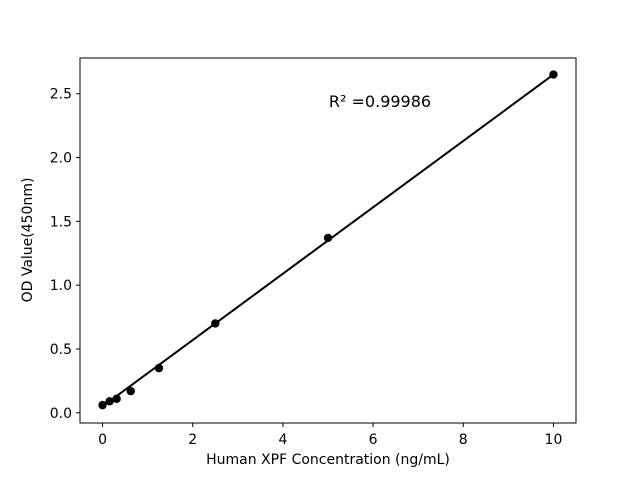 The image size is (640, 480). What do you see at coordinates (102, 440) in the screenshot?
I see `x-tick-label: 0` at bounding box center [102, 440].